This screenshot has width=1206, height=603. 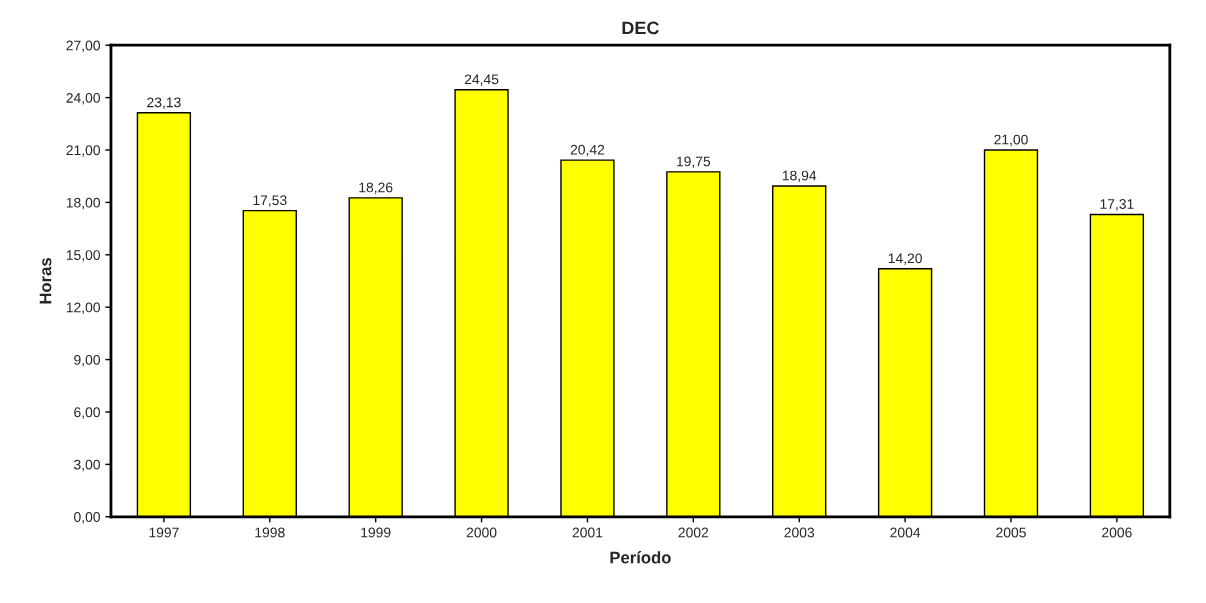 I want to click on y-tick-label: 3,00, so click(x=87, y=465).